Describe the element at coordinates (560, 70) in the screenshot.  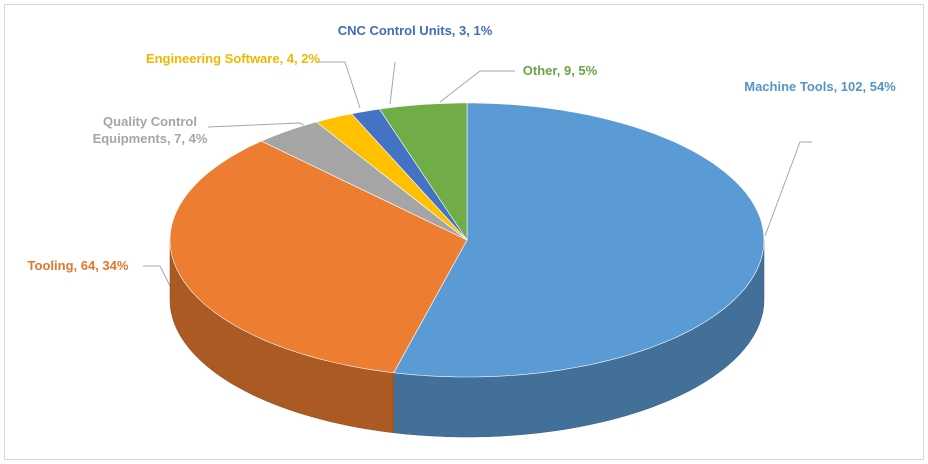
I see `data-label: Other, 9, 5%` at that location.